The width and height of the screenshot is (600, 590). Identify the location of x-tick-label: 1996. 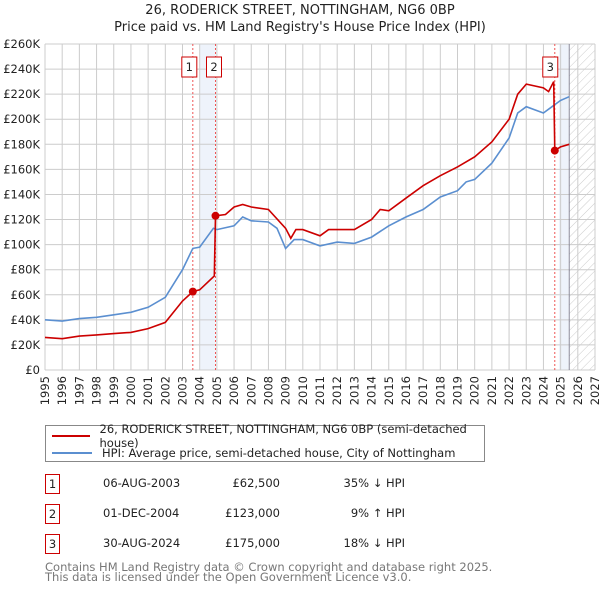
(62, 390).